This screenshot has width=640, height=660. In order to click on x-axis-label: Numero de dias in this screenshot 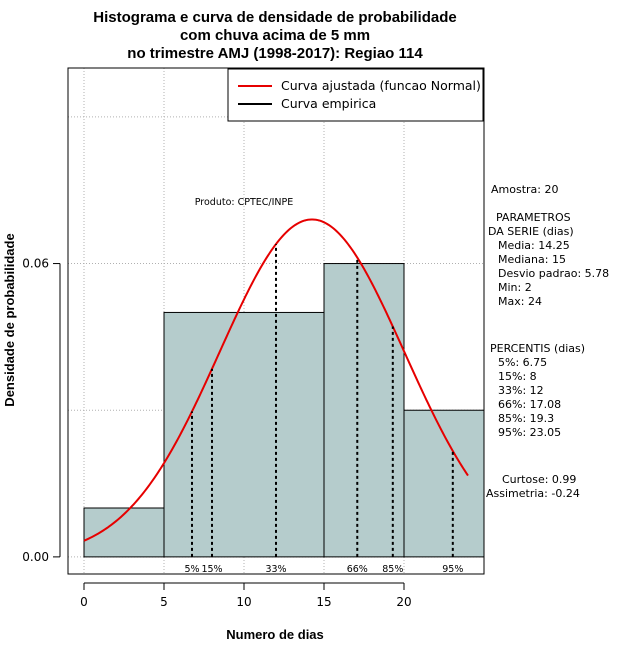, I will do `click(275, 634)`.